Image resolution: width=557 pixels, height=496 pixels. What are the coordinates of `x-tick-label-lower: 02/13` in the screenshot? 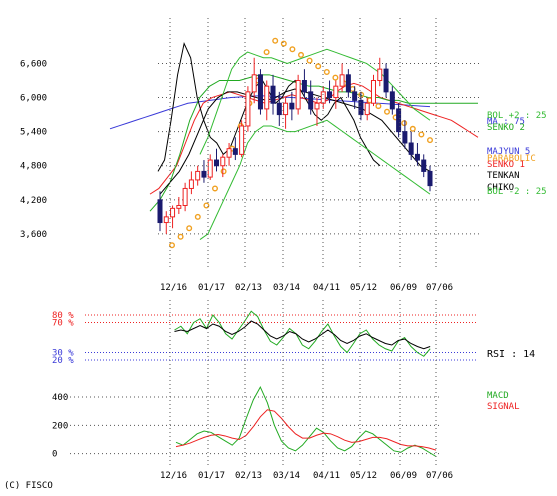 It's located at (248, 476).